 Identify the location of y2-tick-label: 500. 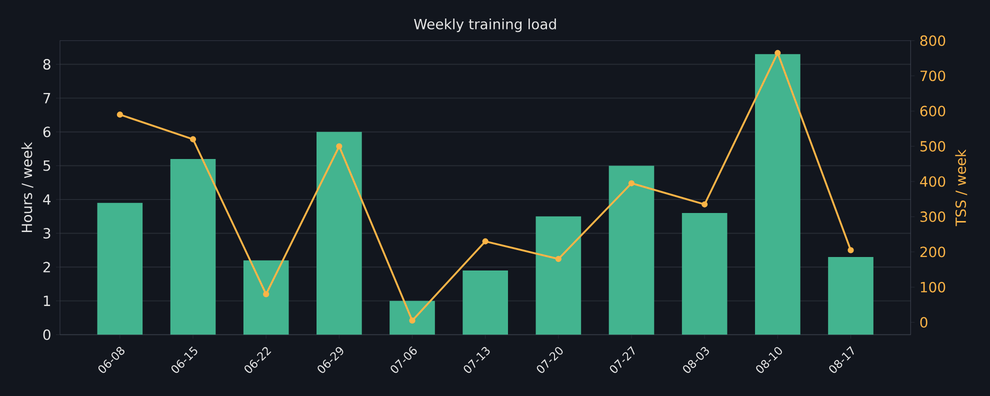
(933, 146).